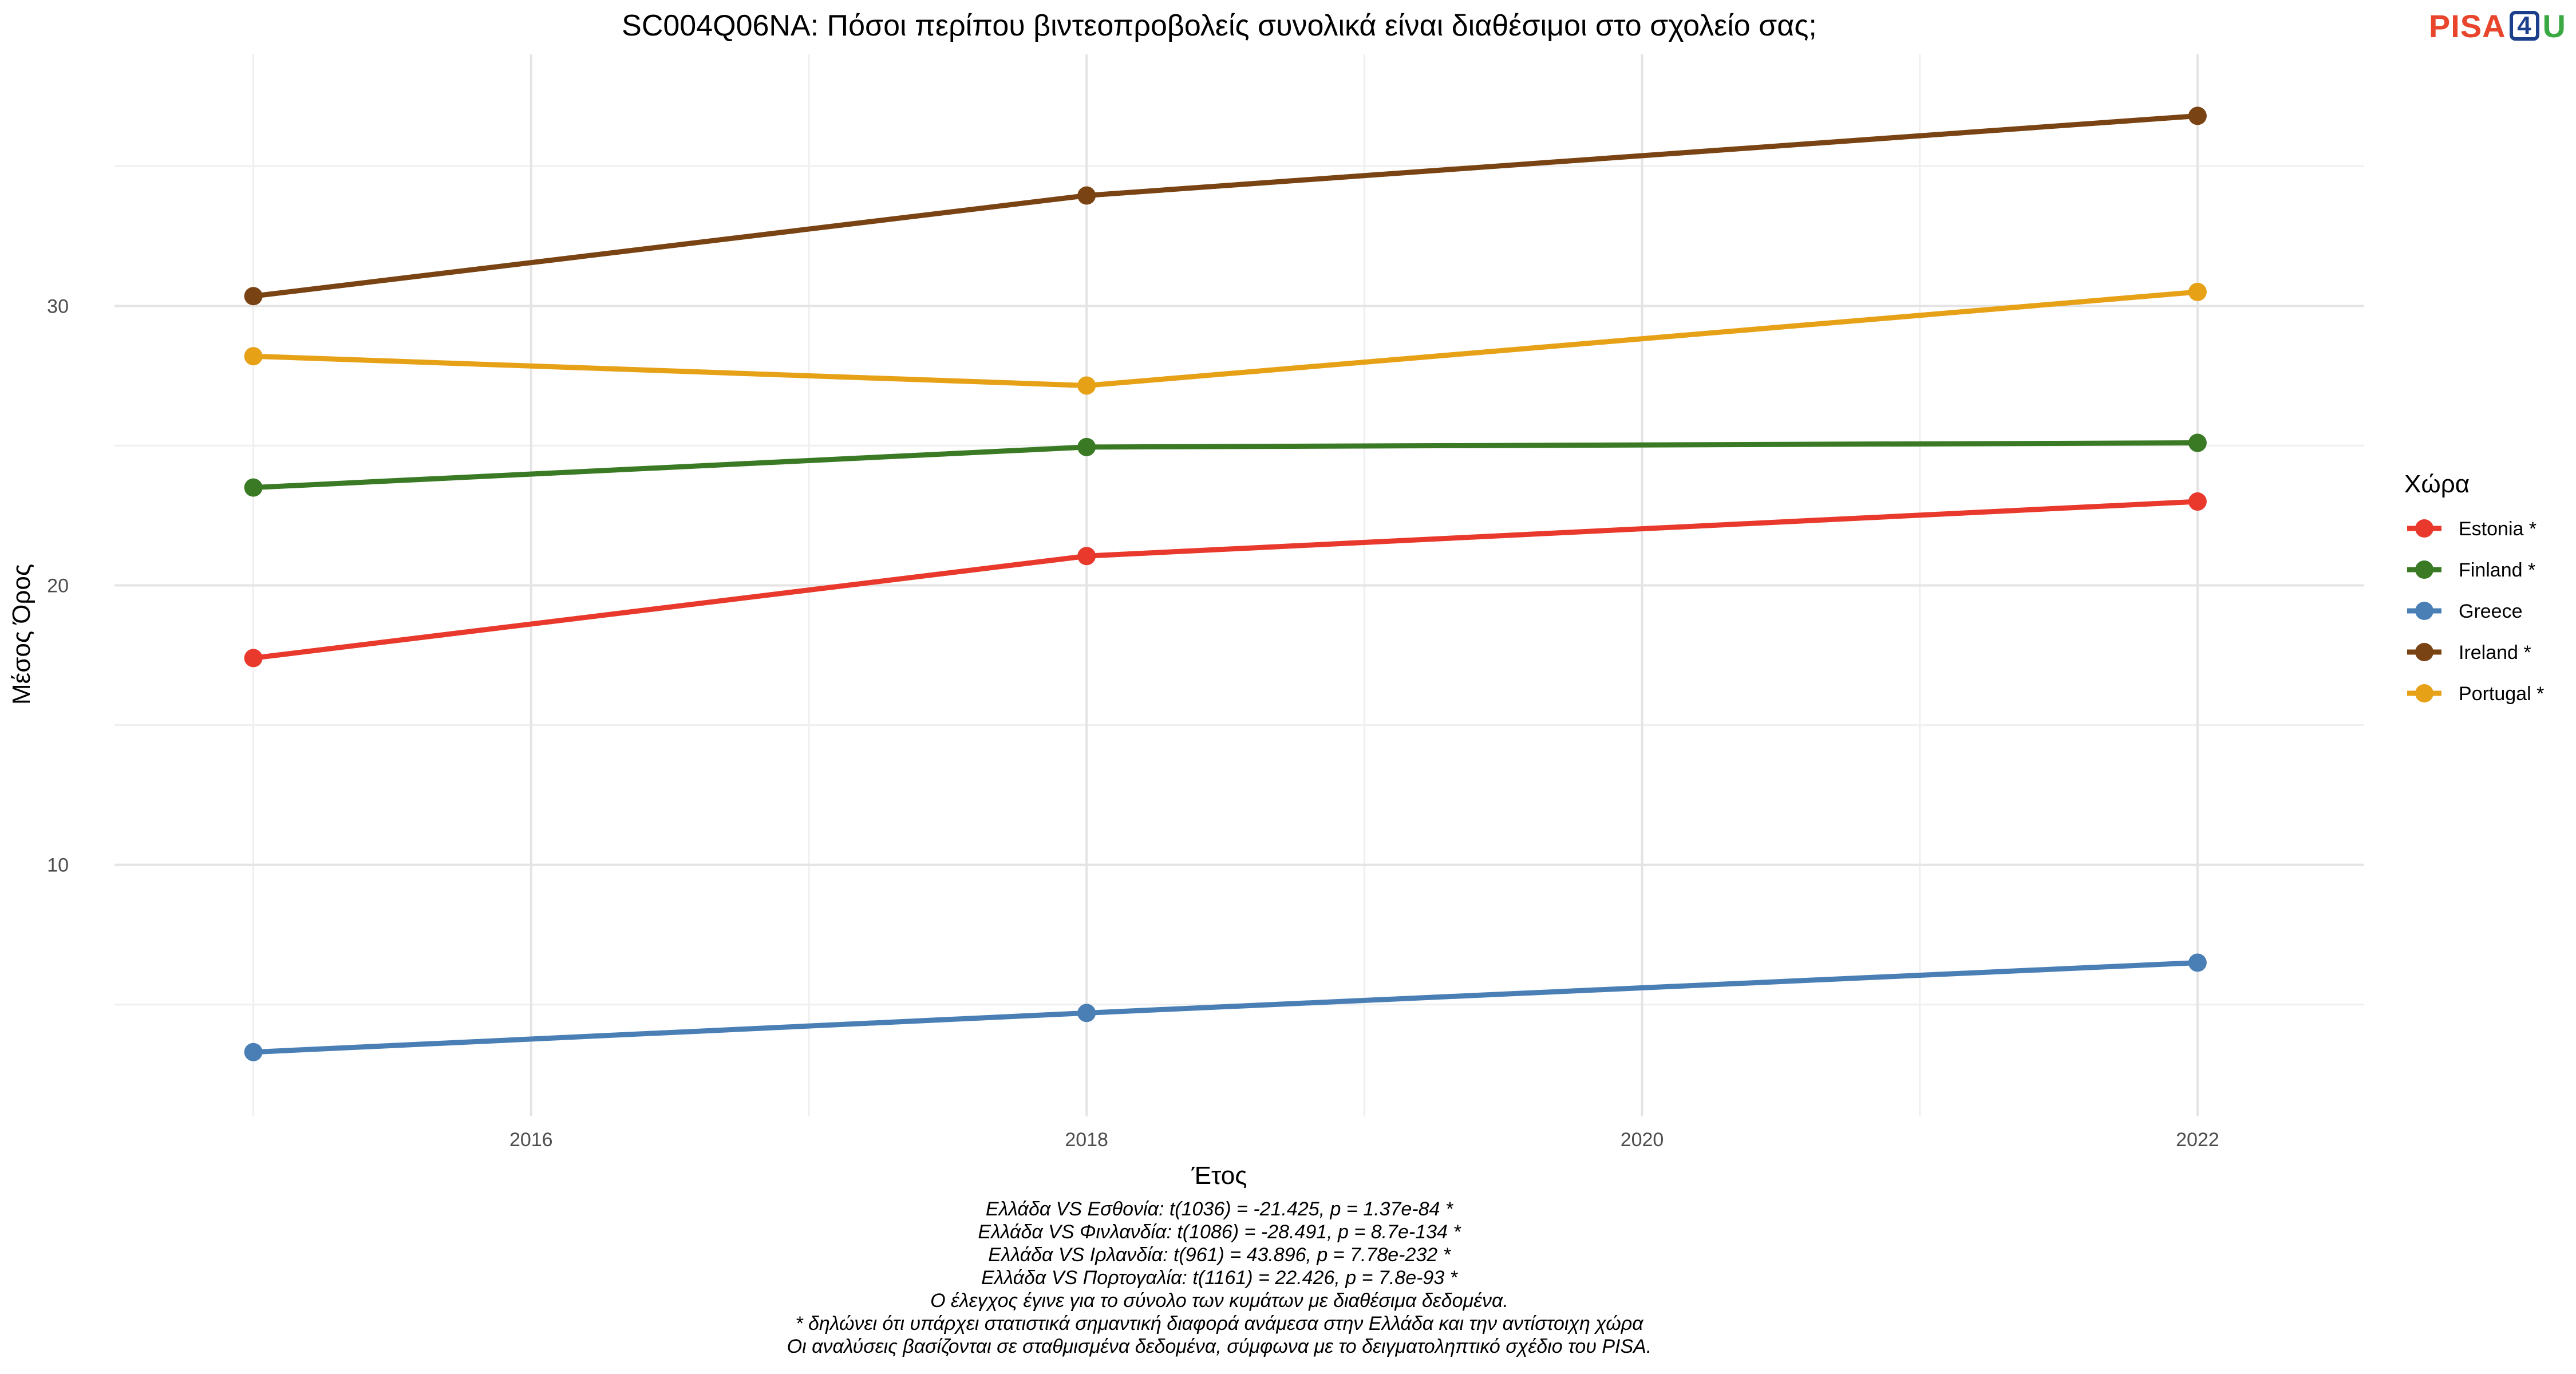 The height and width of the screenshot is (1374, 2576). Describe the element at coordinates (2197, 1140) in the screenshot. I see `x-tick-label: 2022` at that location.